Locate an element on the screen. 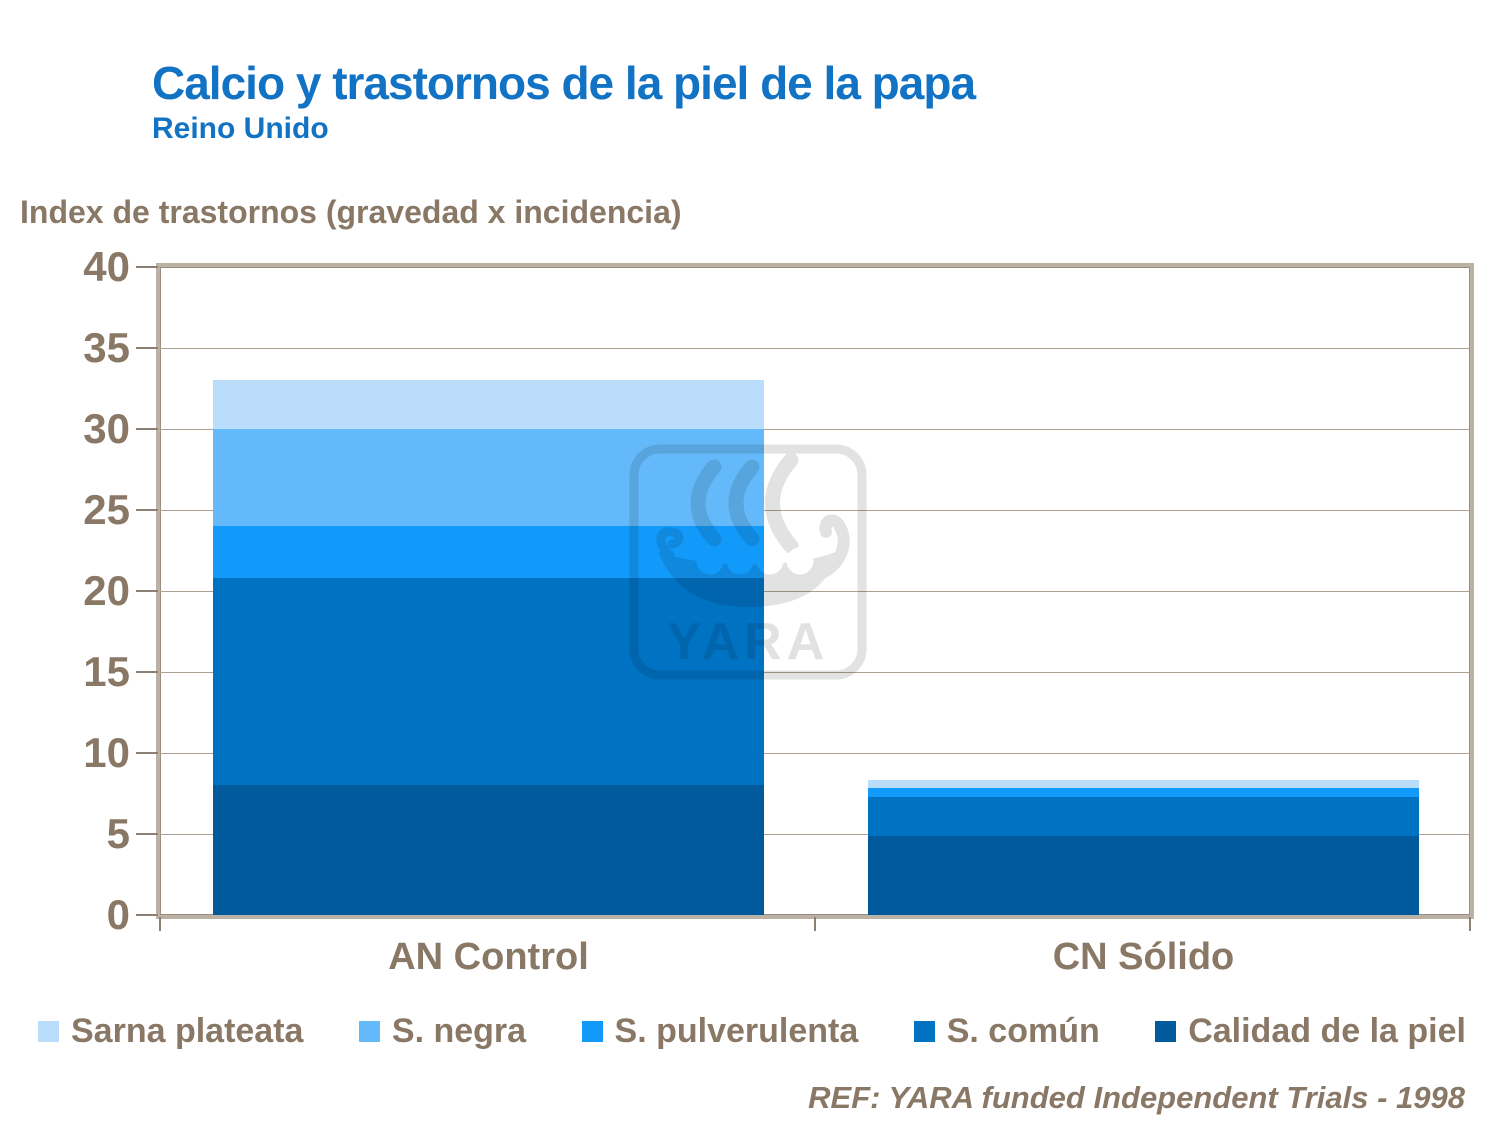 This screenshot has height=1125, width=1500. ship-neck-icon is located at coordinates (834, 545).